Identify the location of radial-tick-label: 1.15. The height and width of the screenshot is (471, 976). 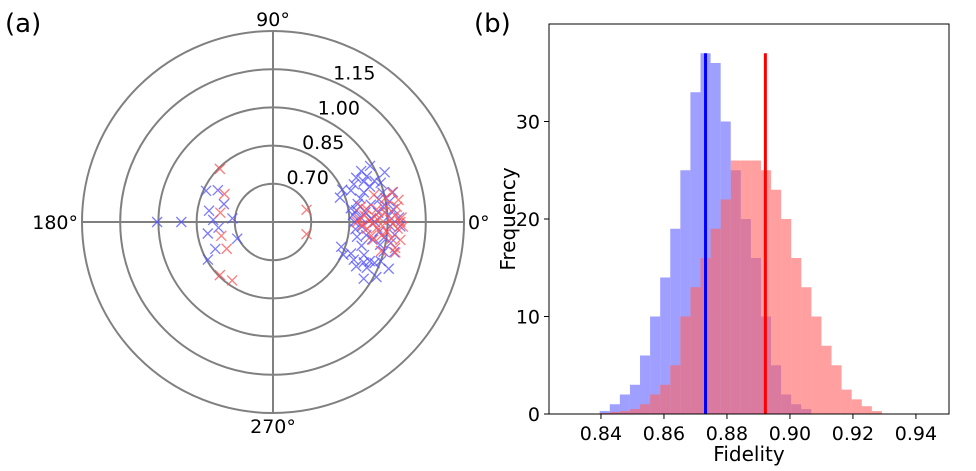
(354, 73).